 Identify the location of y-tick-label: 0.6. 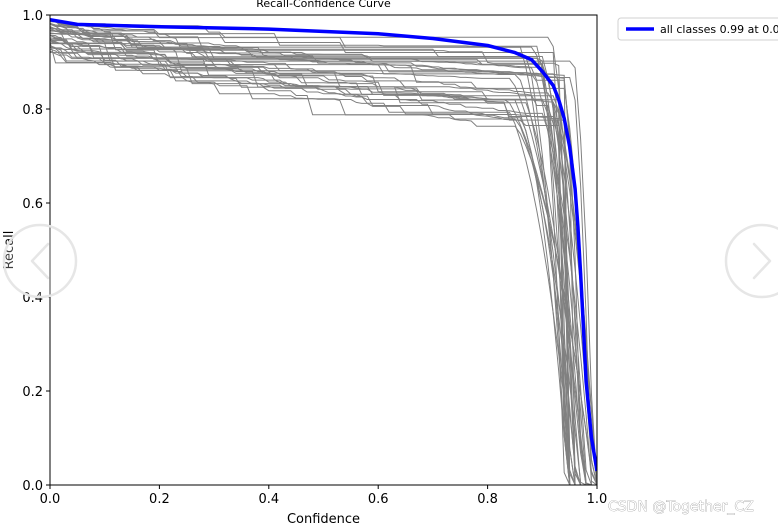
(32, 204).